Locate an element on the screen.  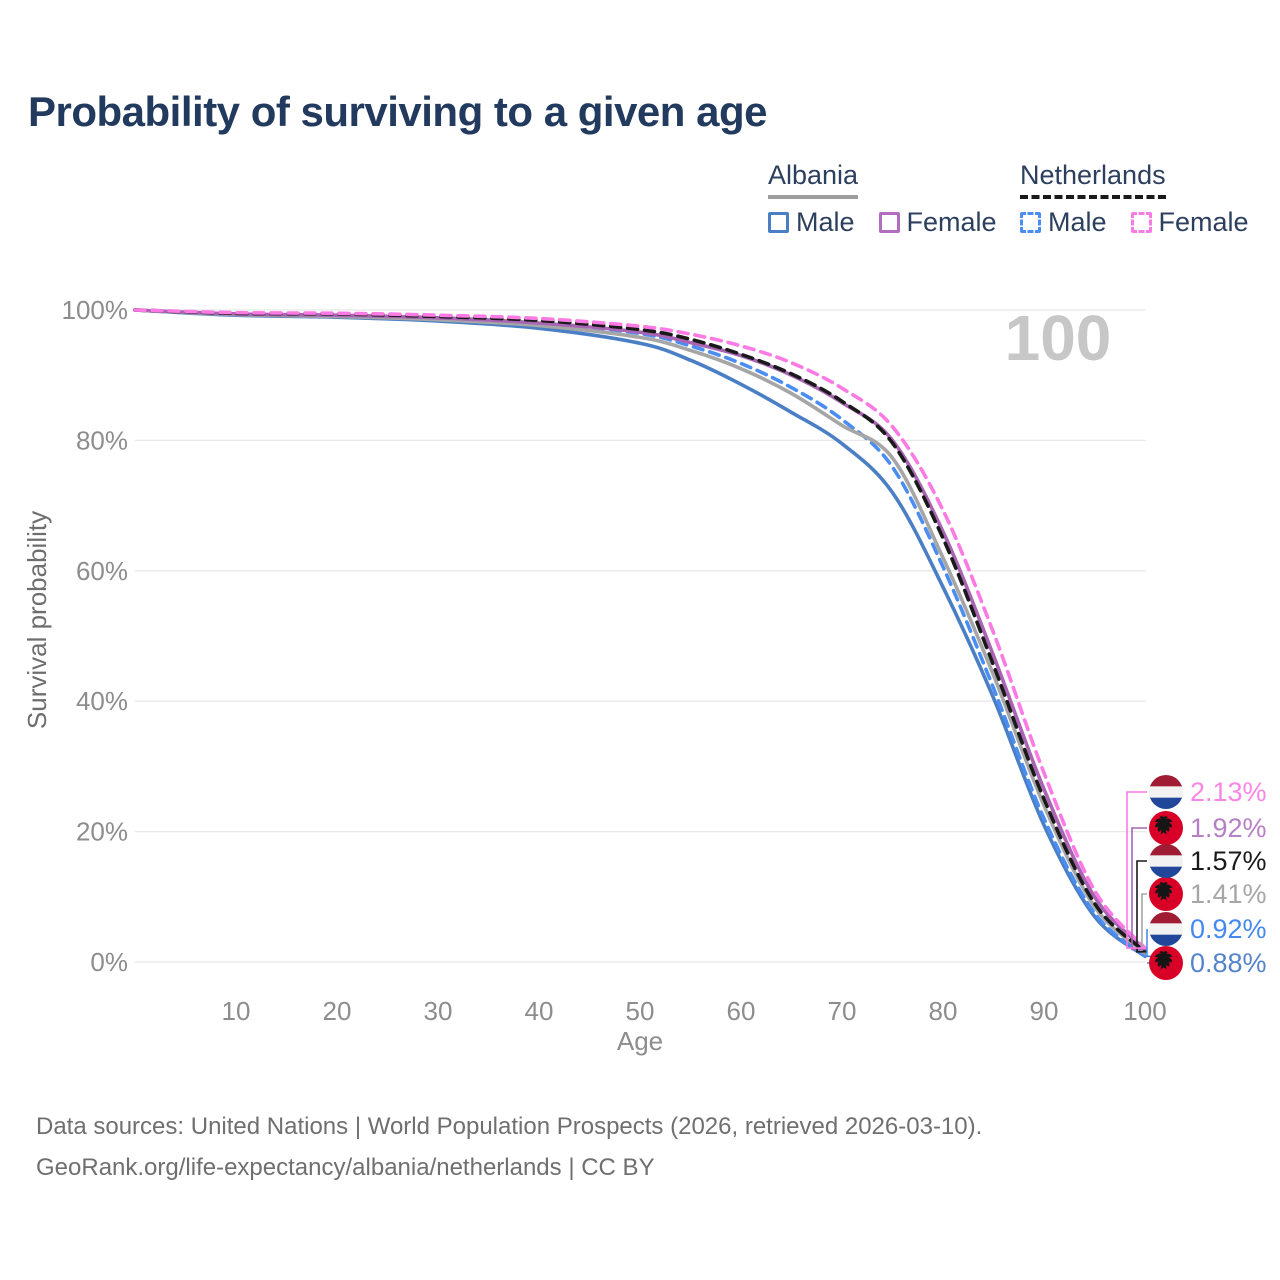
legend-label-albania-female: Female is located at coordinates (951, 222).